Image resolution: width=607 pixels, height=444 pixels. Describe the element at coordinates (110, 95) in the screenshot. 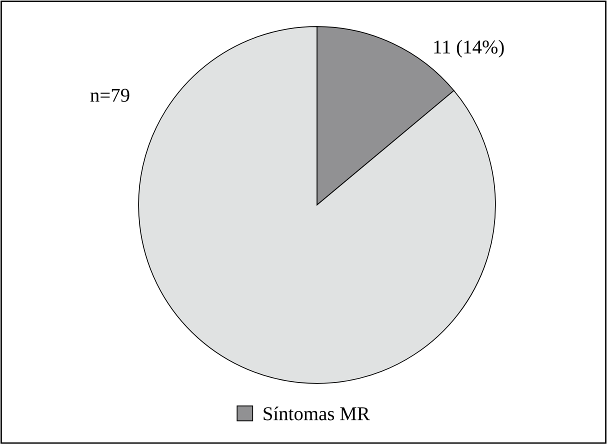

I see `text: n=79` at that location.